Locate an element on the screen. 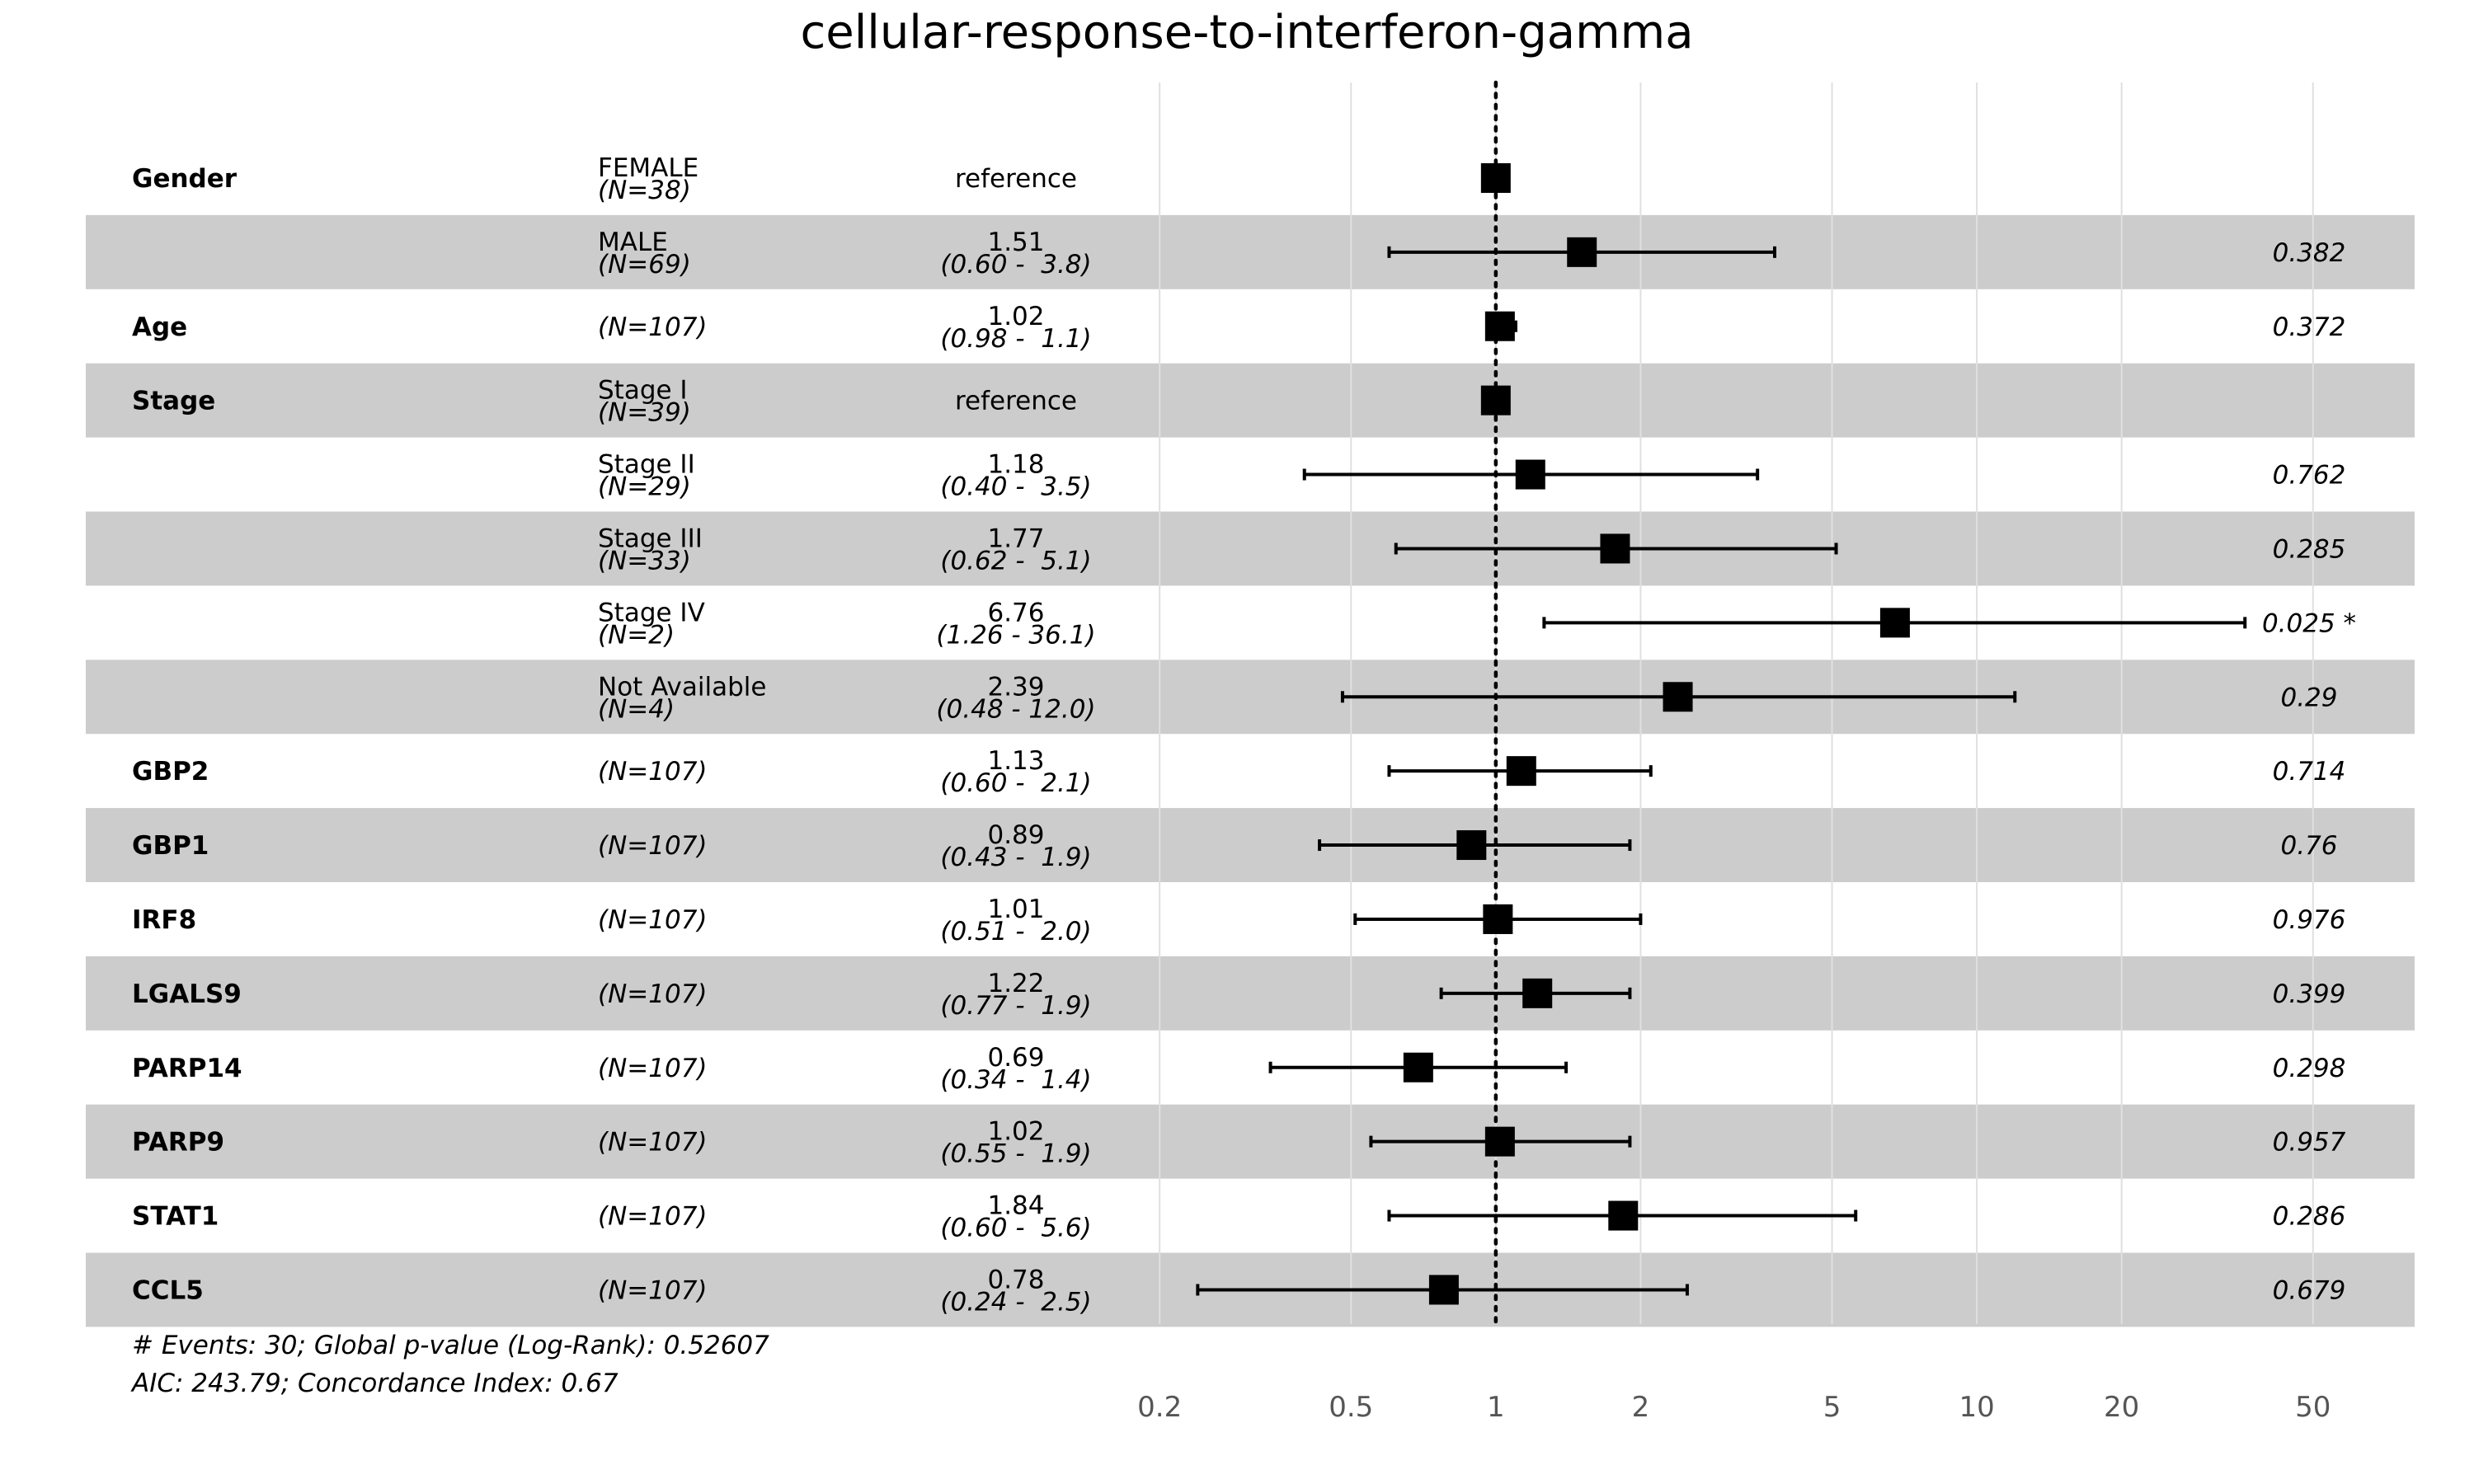 Image resolution: width=2474 pixels, height=1484 pixels. table-row: Stage Stage I(N=39) reference is located at coordinates (821, 402).